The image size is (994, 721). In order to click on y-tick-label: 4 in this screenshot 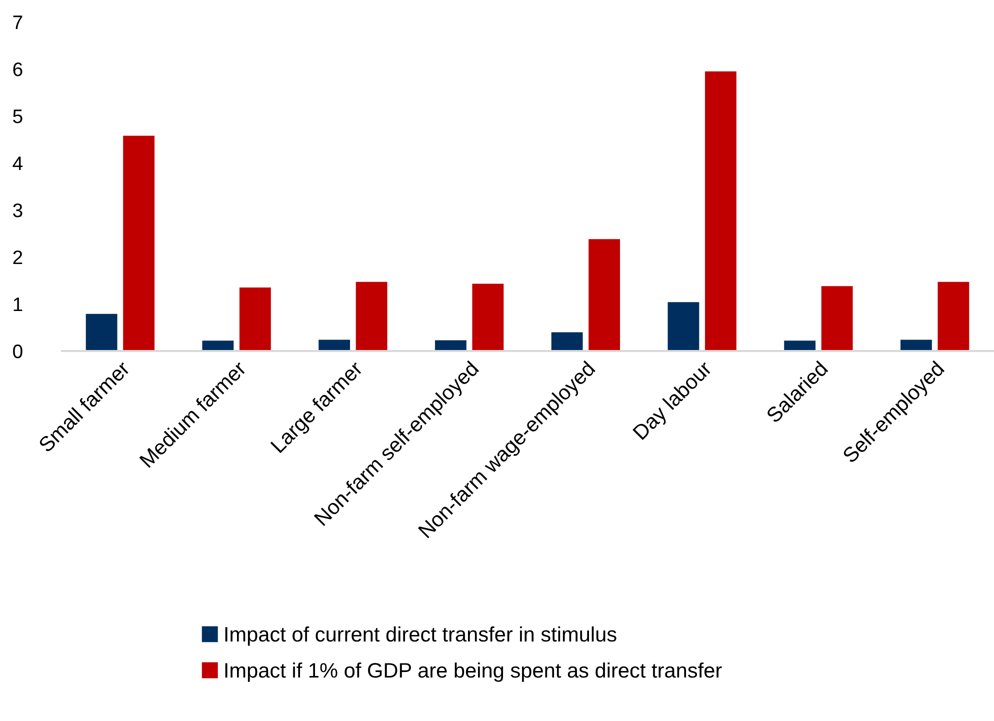, I will do `click(17, 163)`.